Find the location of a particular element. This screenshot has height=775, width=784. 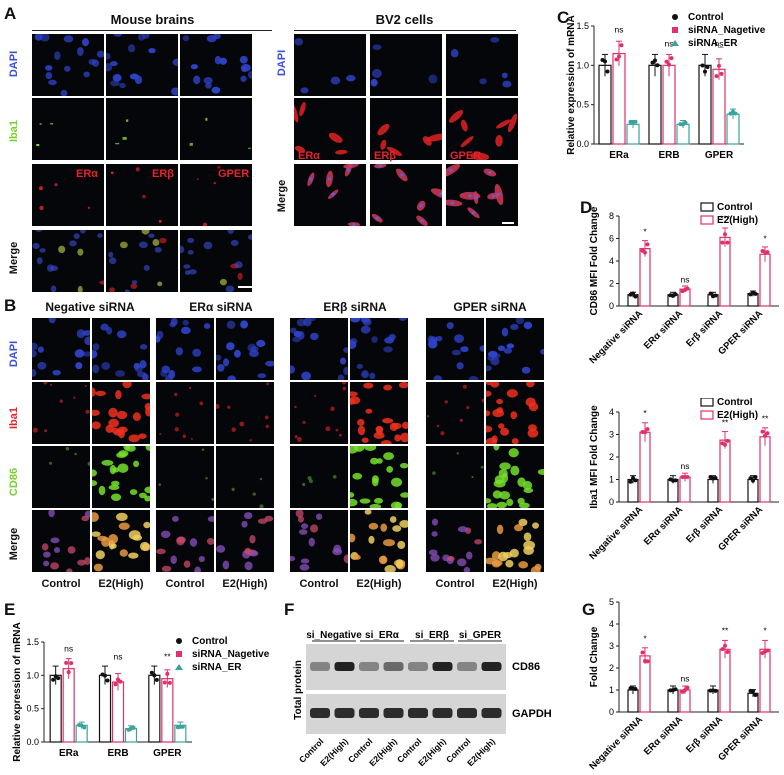

legend-label: siRNA_ER is located at coordinates (217, 667).